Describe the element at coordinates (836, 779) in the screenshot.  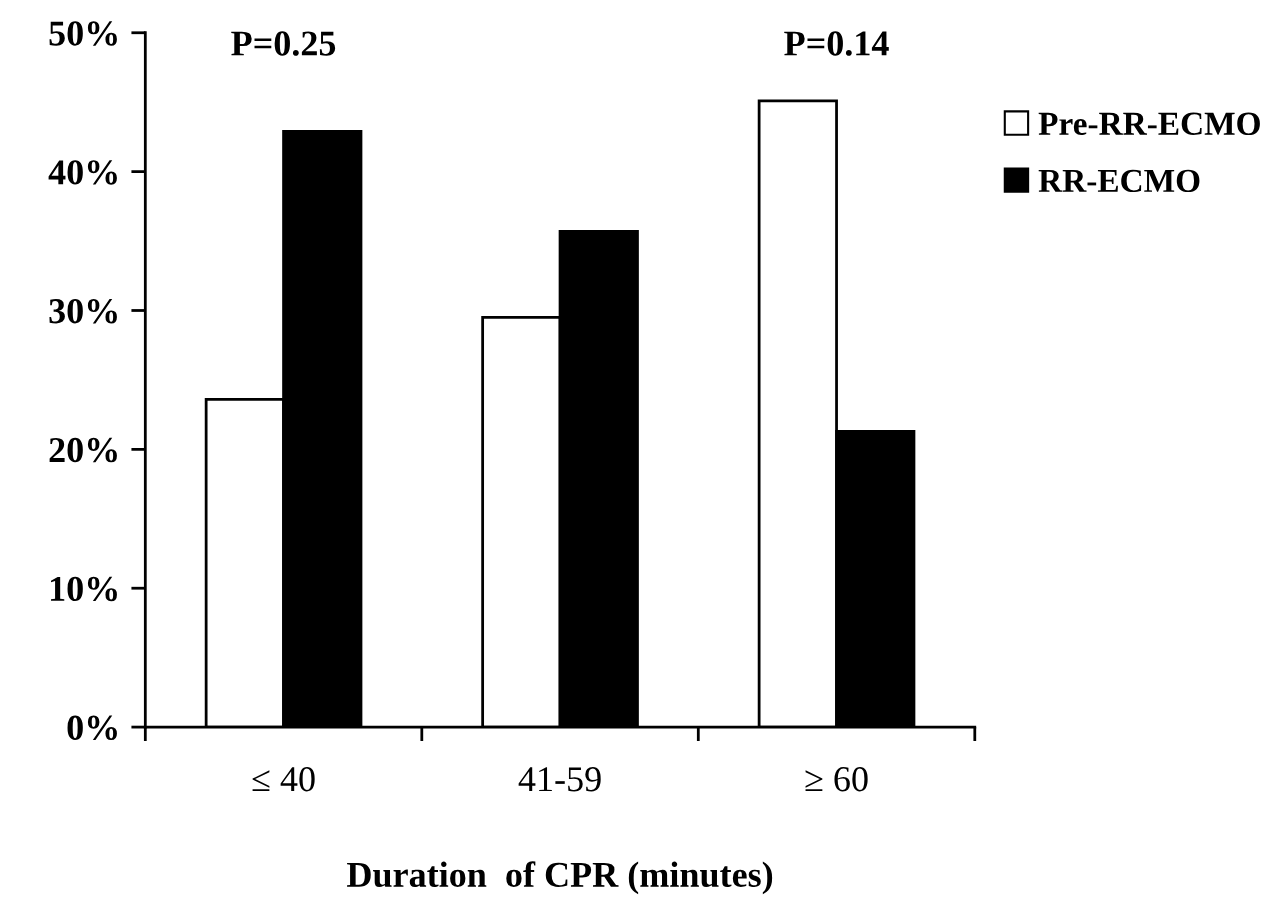
I see `x-tick-label: ≥ 60` at that location.